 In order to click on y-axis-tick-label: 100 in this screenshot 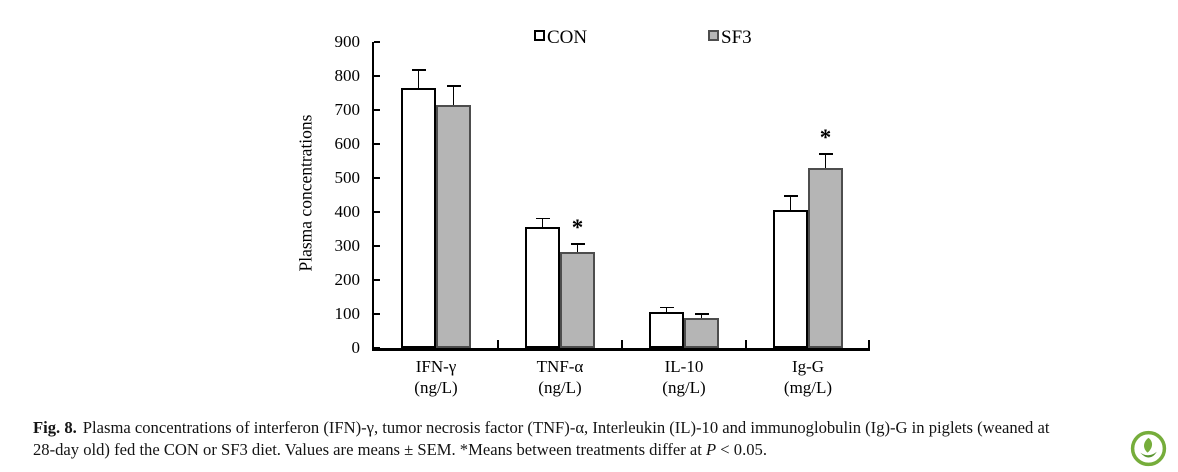, I will do `click(347, 313)`.